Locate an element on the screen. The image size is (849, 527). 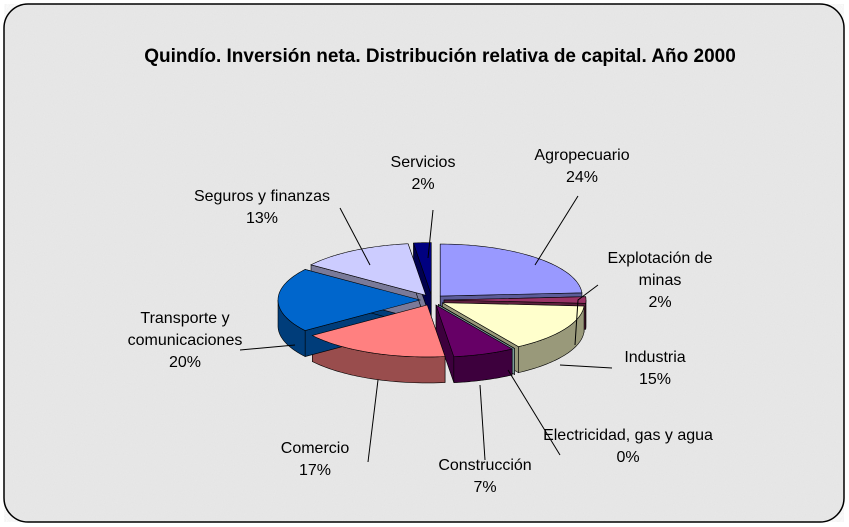
data-label: Construcción 7% is located at coordinates (484, 477).